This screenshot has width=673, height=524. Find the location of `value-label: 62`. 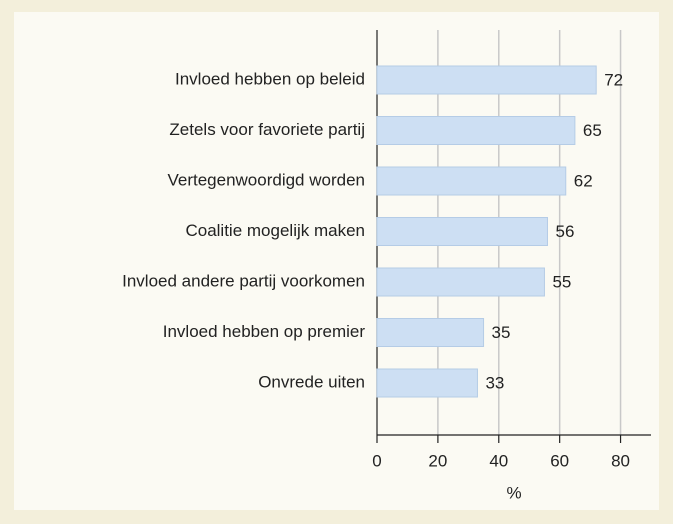

value-label: 62 is located at coordinates (583, 180).